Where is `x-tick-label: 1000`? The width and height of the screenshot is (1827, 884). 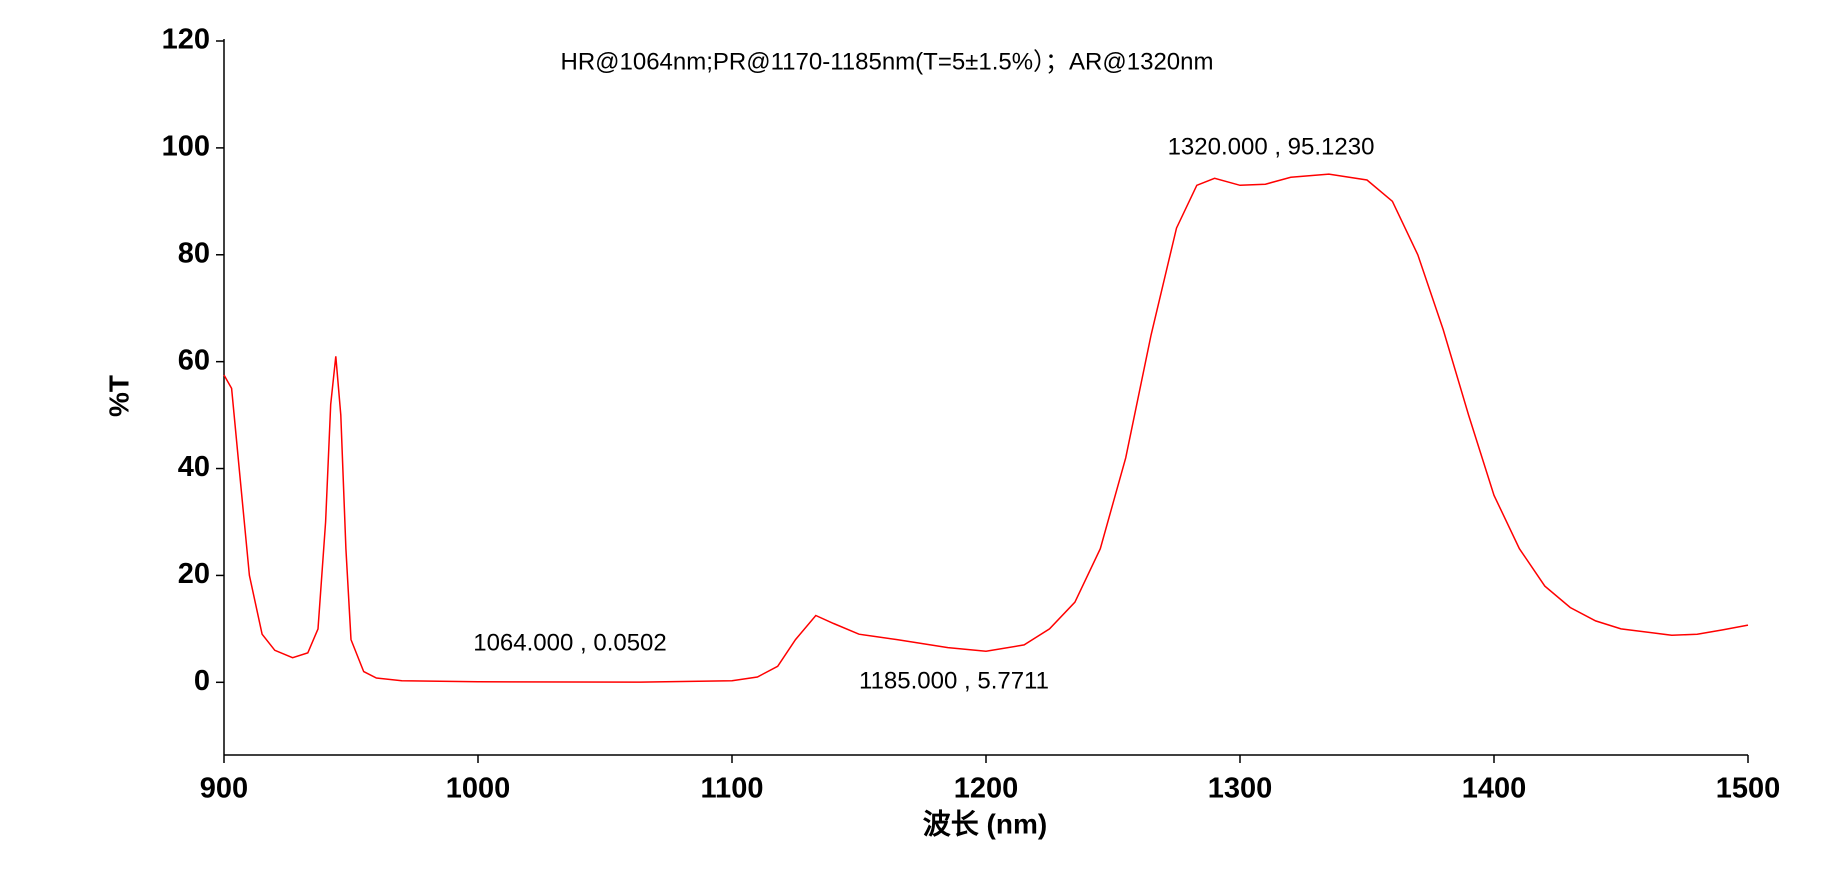 x-tick-label: 1000 is located at coordinates (478, 789).